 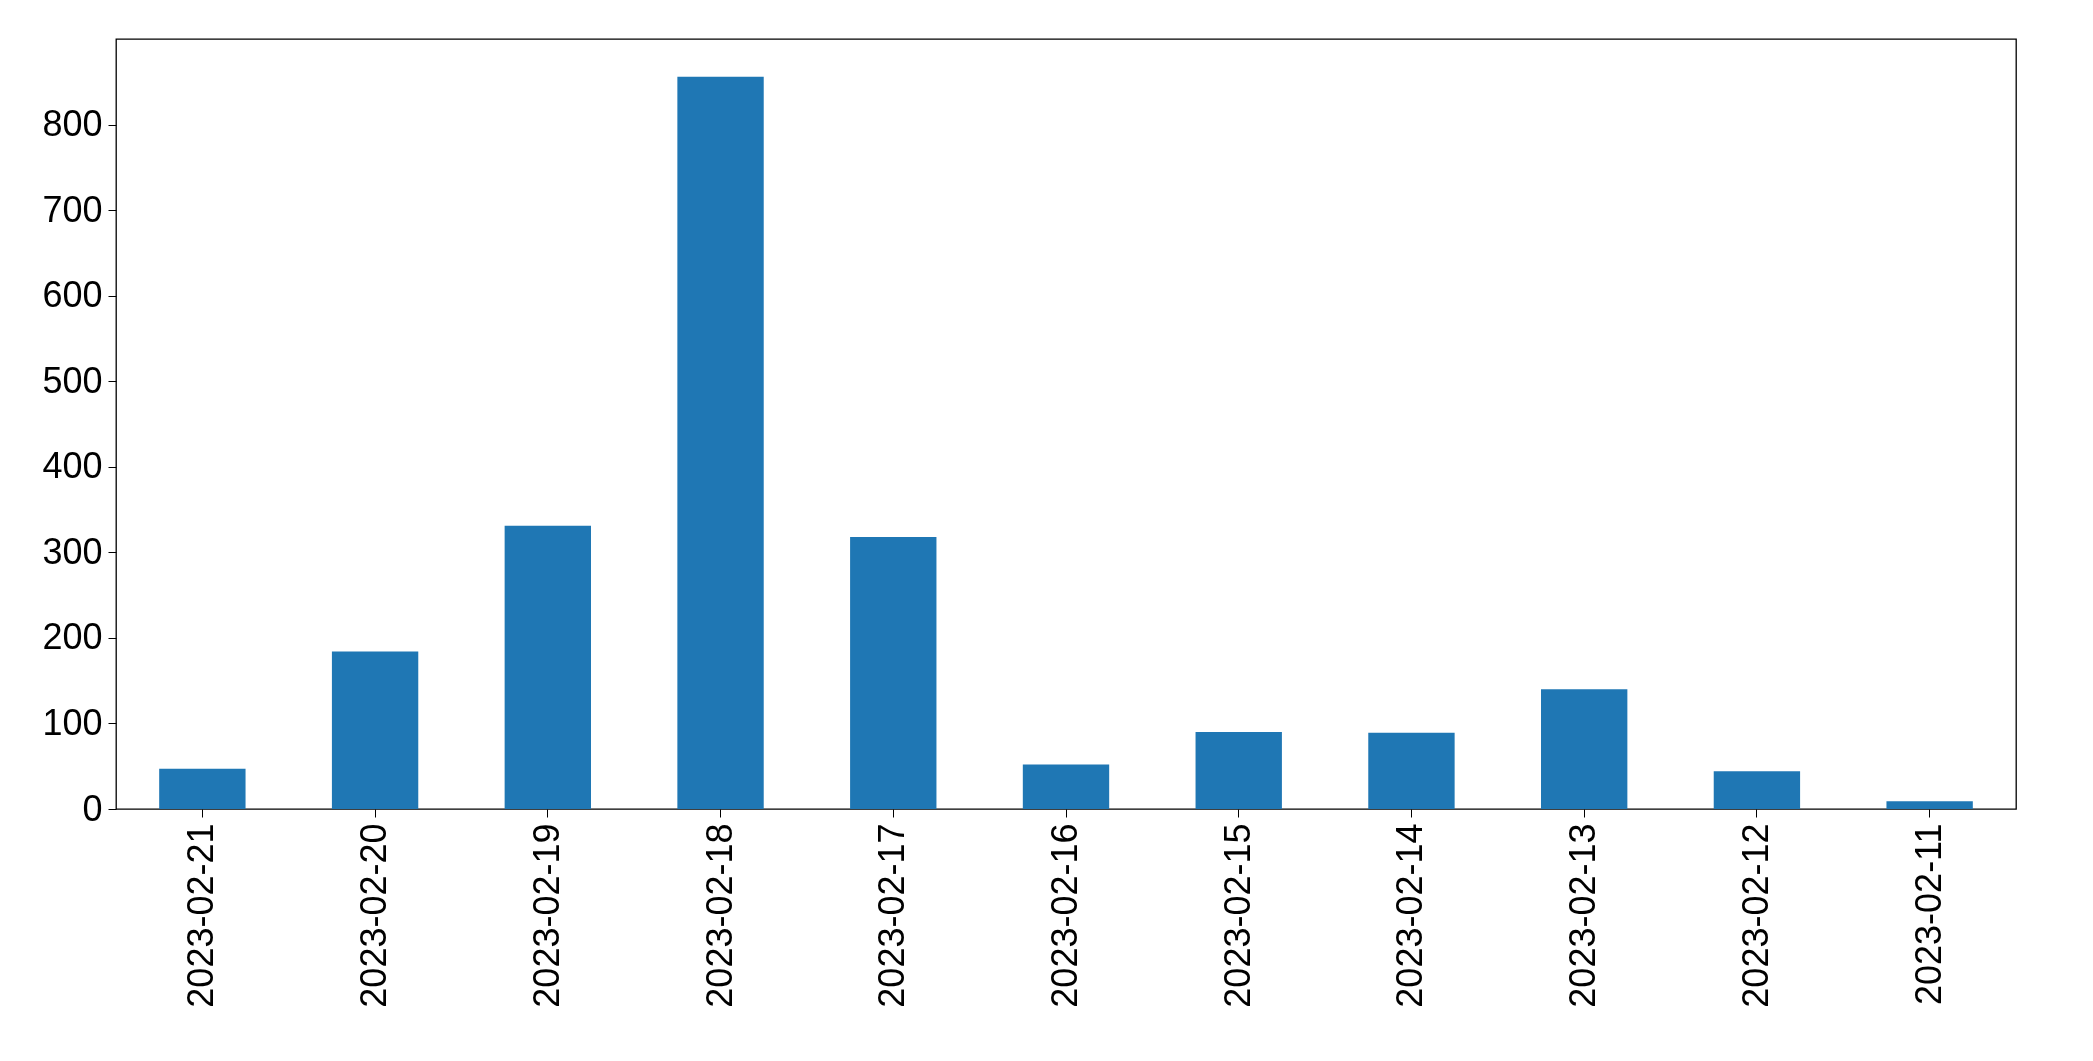 I want to click on y-tick-label: 700, so click(x=72, y=209).